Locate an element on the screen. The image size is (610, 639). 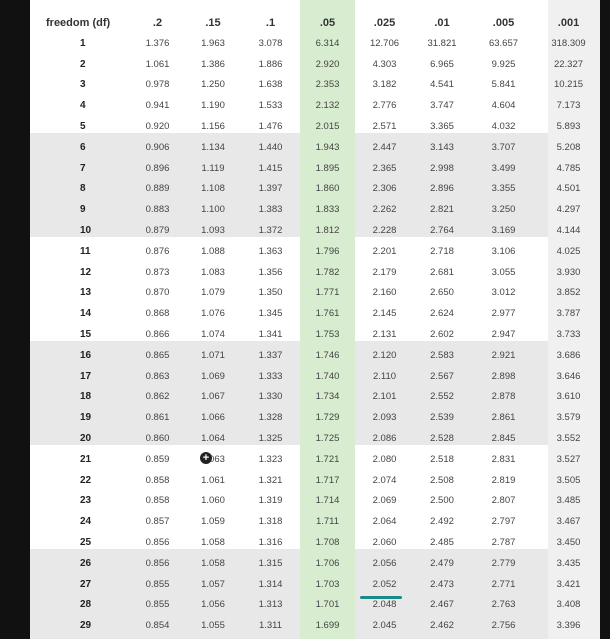
critical-value-cell: 1.060 is located at coordinates (213, 501).